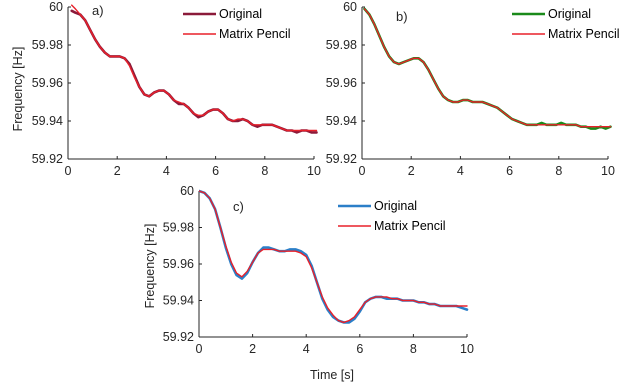 This screenshot has width=634, height=390. I want to click on series-line-c-matrix-pencil, so click(333, 257).